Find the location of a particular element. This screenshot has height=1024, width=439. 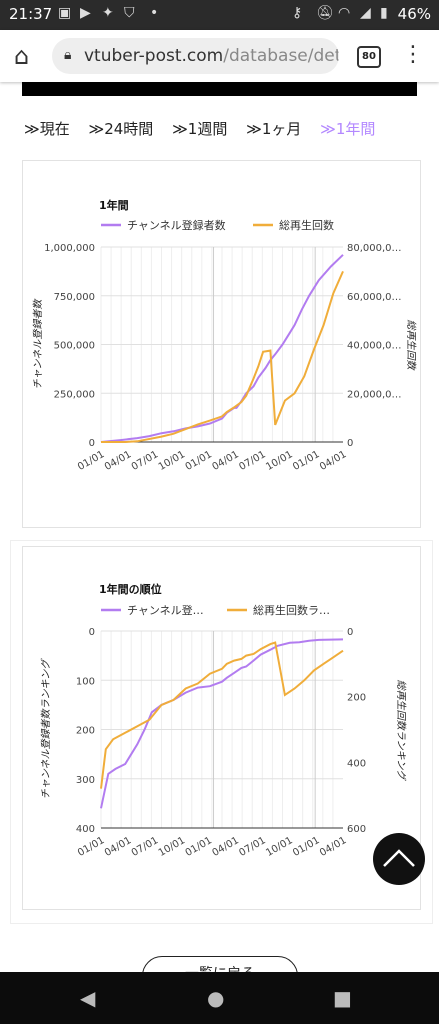

chart-title: 1年間 is located at coordinates (114, 205).